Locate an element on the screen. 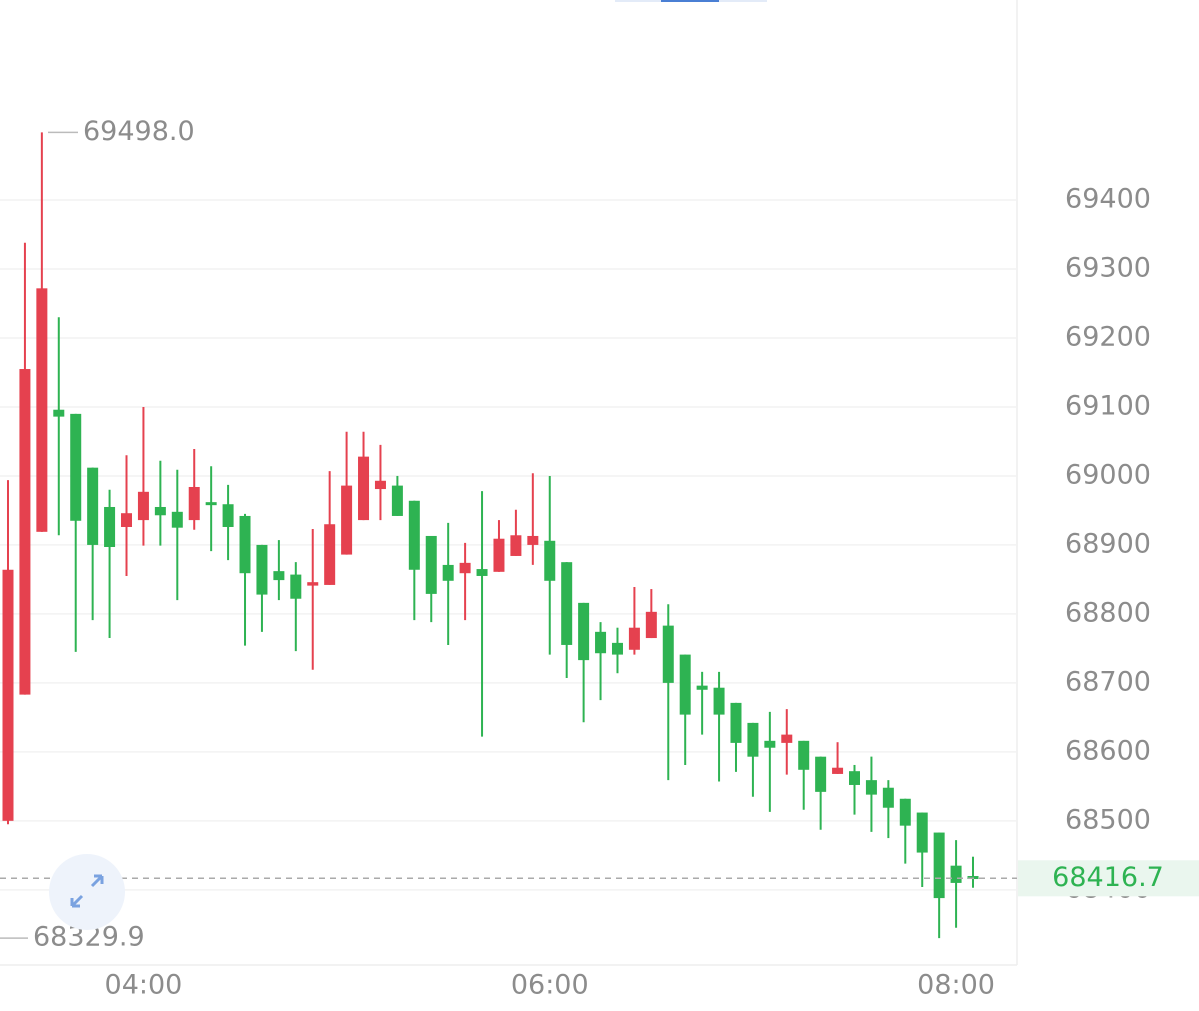 This screenshot has width=1199, height=1011. x-tick-label: 06:00 is located at coordinates (550, 985).